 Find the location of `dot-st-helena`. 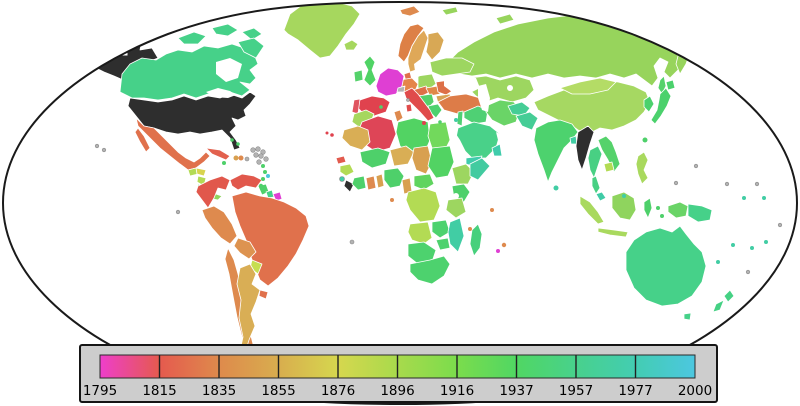

dot-st-helena is located at coordinates (352, 242).